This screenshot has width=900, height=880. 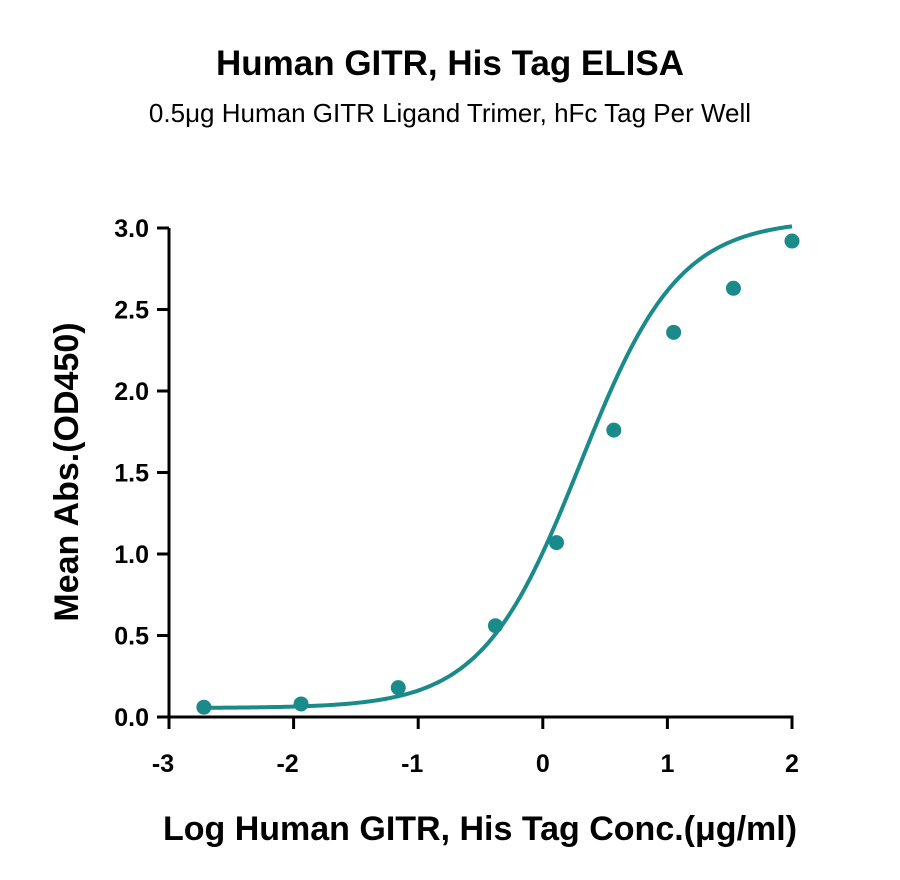 I want to click on y-axis-label: Mean Abs.(OD450), so click(x=67, y=471).